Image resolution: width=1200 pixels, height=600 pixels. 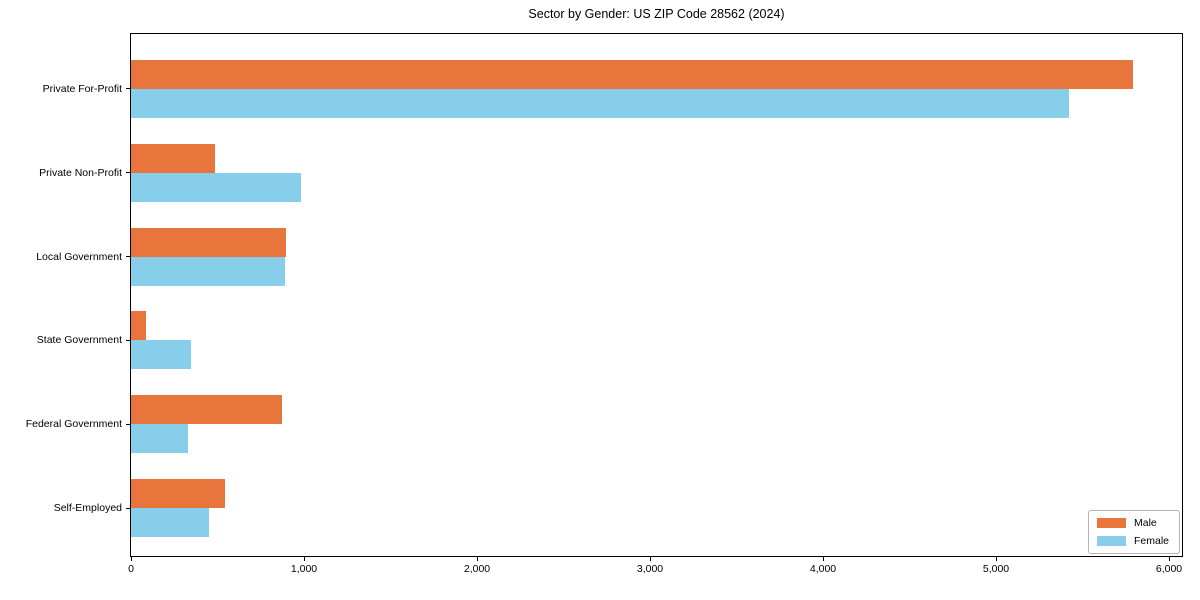 I want to click on x-tick-label: 0, so click(x=131, y=569).